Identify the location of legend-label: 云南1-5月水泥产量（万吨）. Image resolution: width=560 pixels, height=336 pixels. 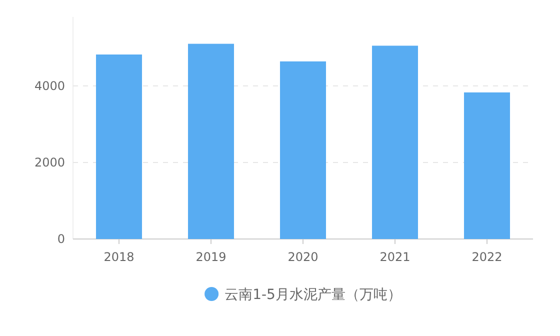
(313, 295).